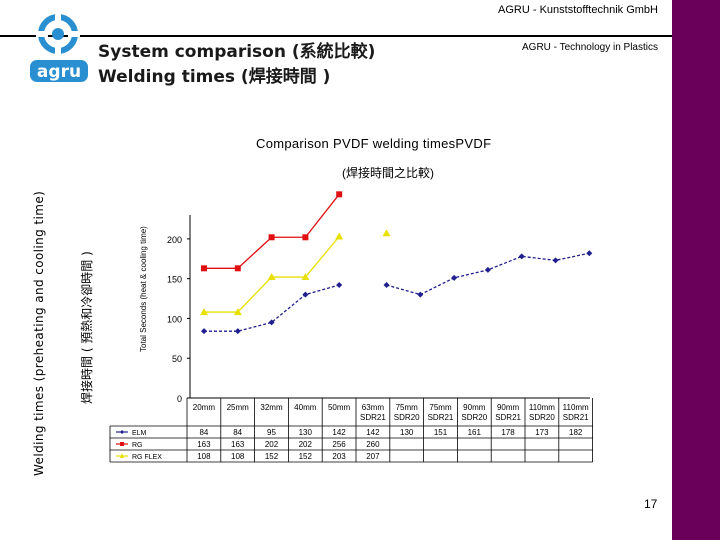 The width and height of the screenshot is (720, 540). What do you see at coordinates (374, 143) in the screenshot?
I see `chart-title: Comparison PVDF welding timesPVDF` at bounding box center [374, 143].